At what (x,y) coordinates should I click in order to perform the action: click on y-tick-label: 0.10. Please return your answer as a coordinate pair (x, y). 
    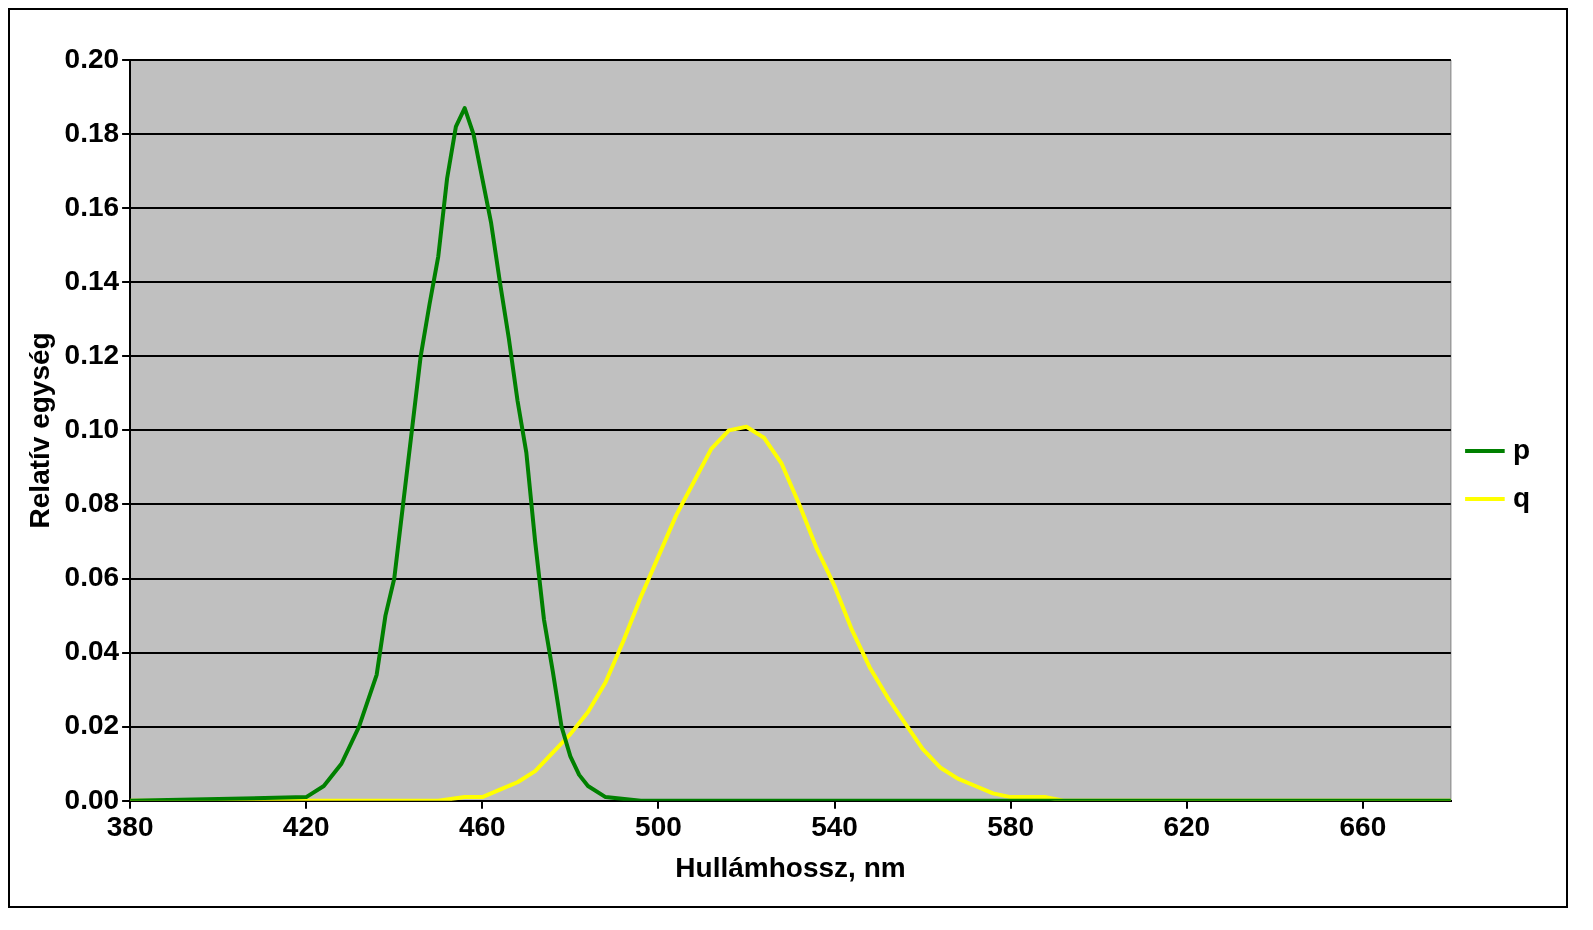
    Looking at the image, I should click on (92, 429).